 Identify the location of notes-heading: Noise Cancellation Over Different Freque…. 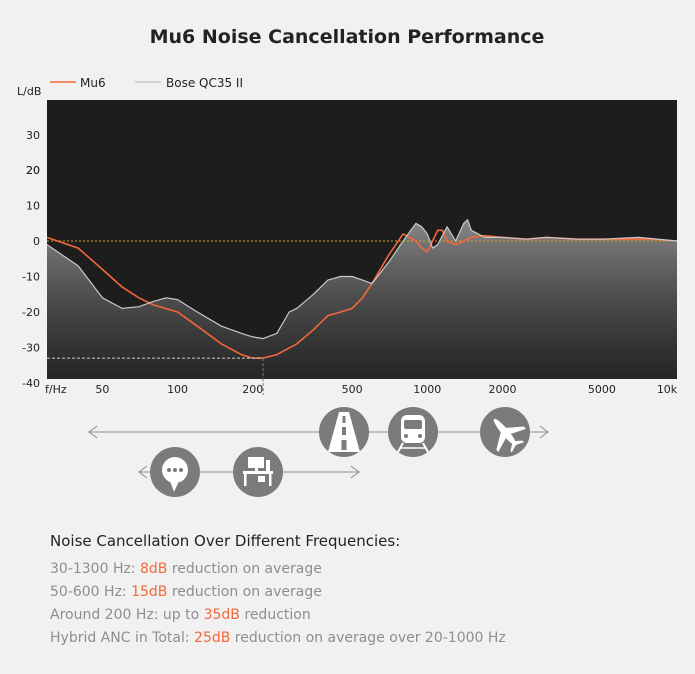
(225, 541).